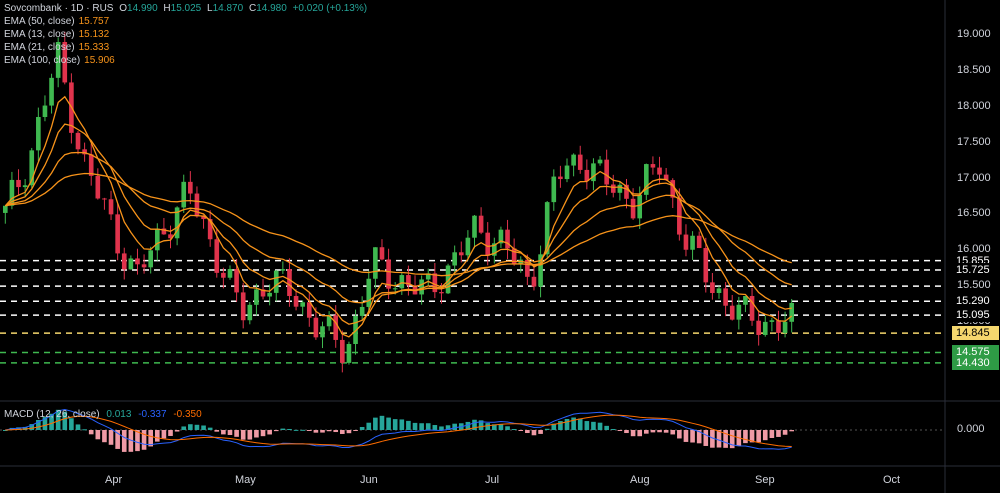 This screenshot has width=1000, height=493. What do you see at coordinates (59, 8) in the screenshot?
I see `symbol-label: Sovcombank · 1D · RUS` at bounding box center [59, 8].